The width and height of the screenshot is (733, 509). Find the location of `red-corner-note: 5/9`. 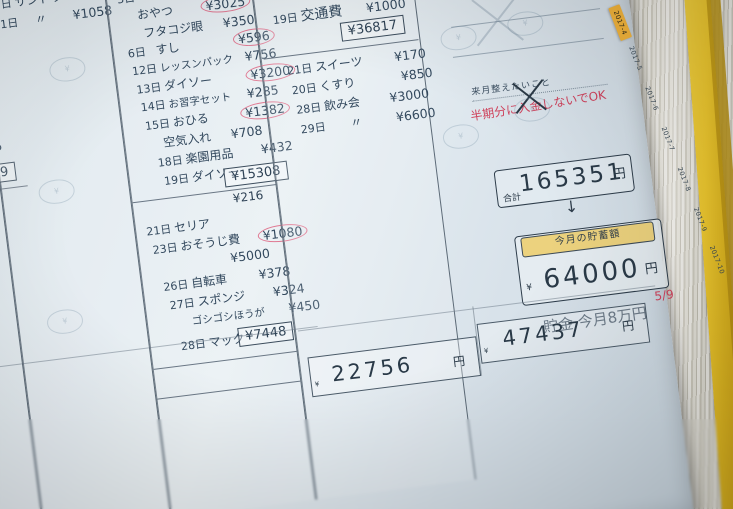

red-corner-note: 5/9 is located at coordinates (664, 295).